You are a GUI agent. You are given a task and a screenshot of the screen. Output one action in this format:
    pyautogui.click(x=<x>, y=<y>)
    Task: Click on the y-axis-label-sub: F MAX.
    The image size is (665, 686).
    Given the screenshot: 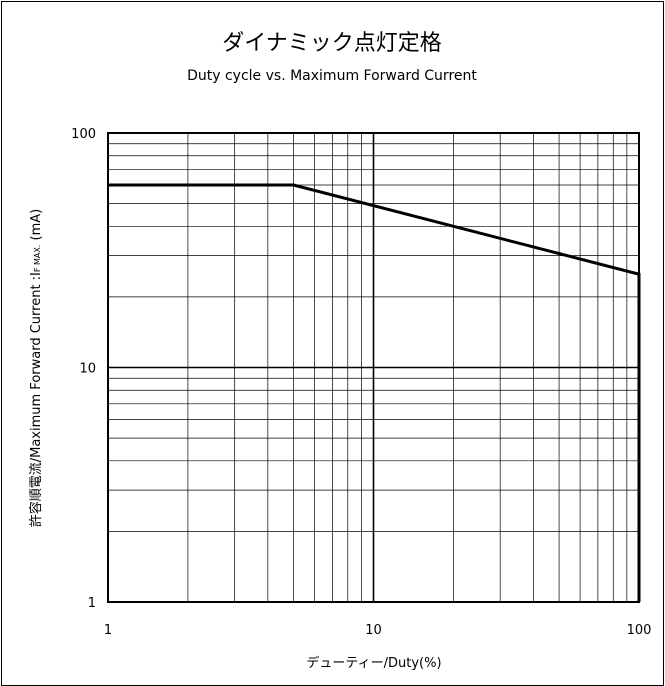 What is the action you would take?
    pyautogui.click(x=37, y=259)
    